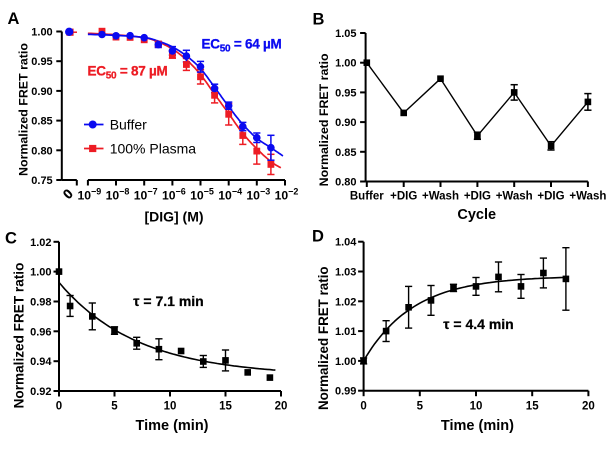  I want to click on svg-text: Cycle, so click(476, 215).